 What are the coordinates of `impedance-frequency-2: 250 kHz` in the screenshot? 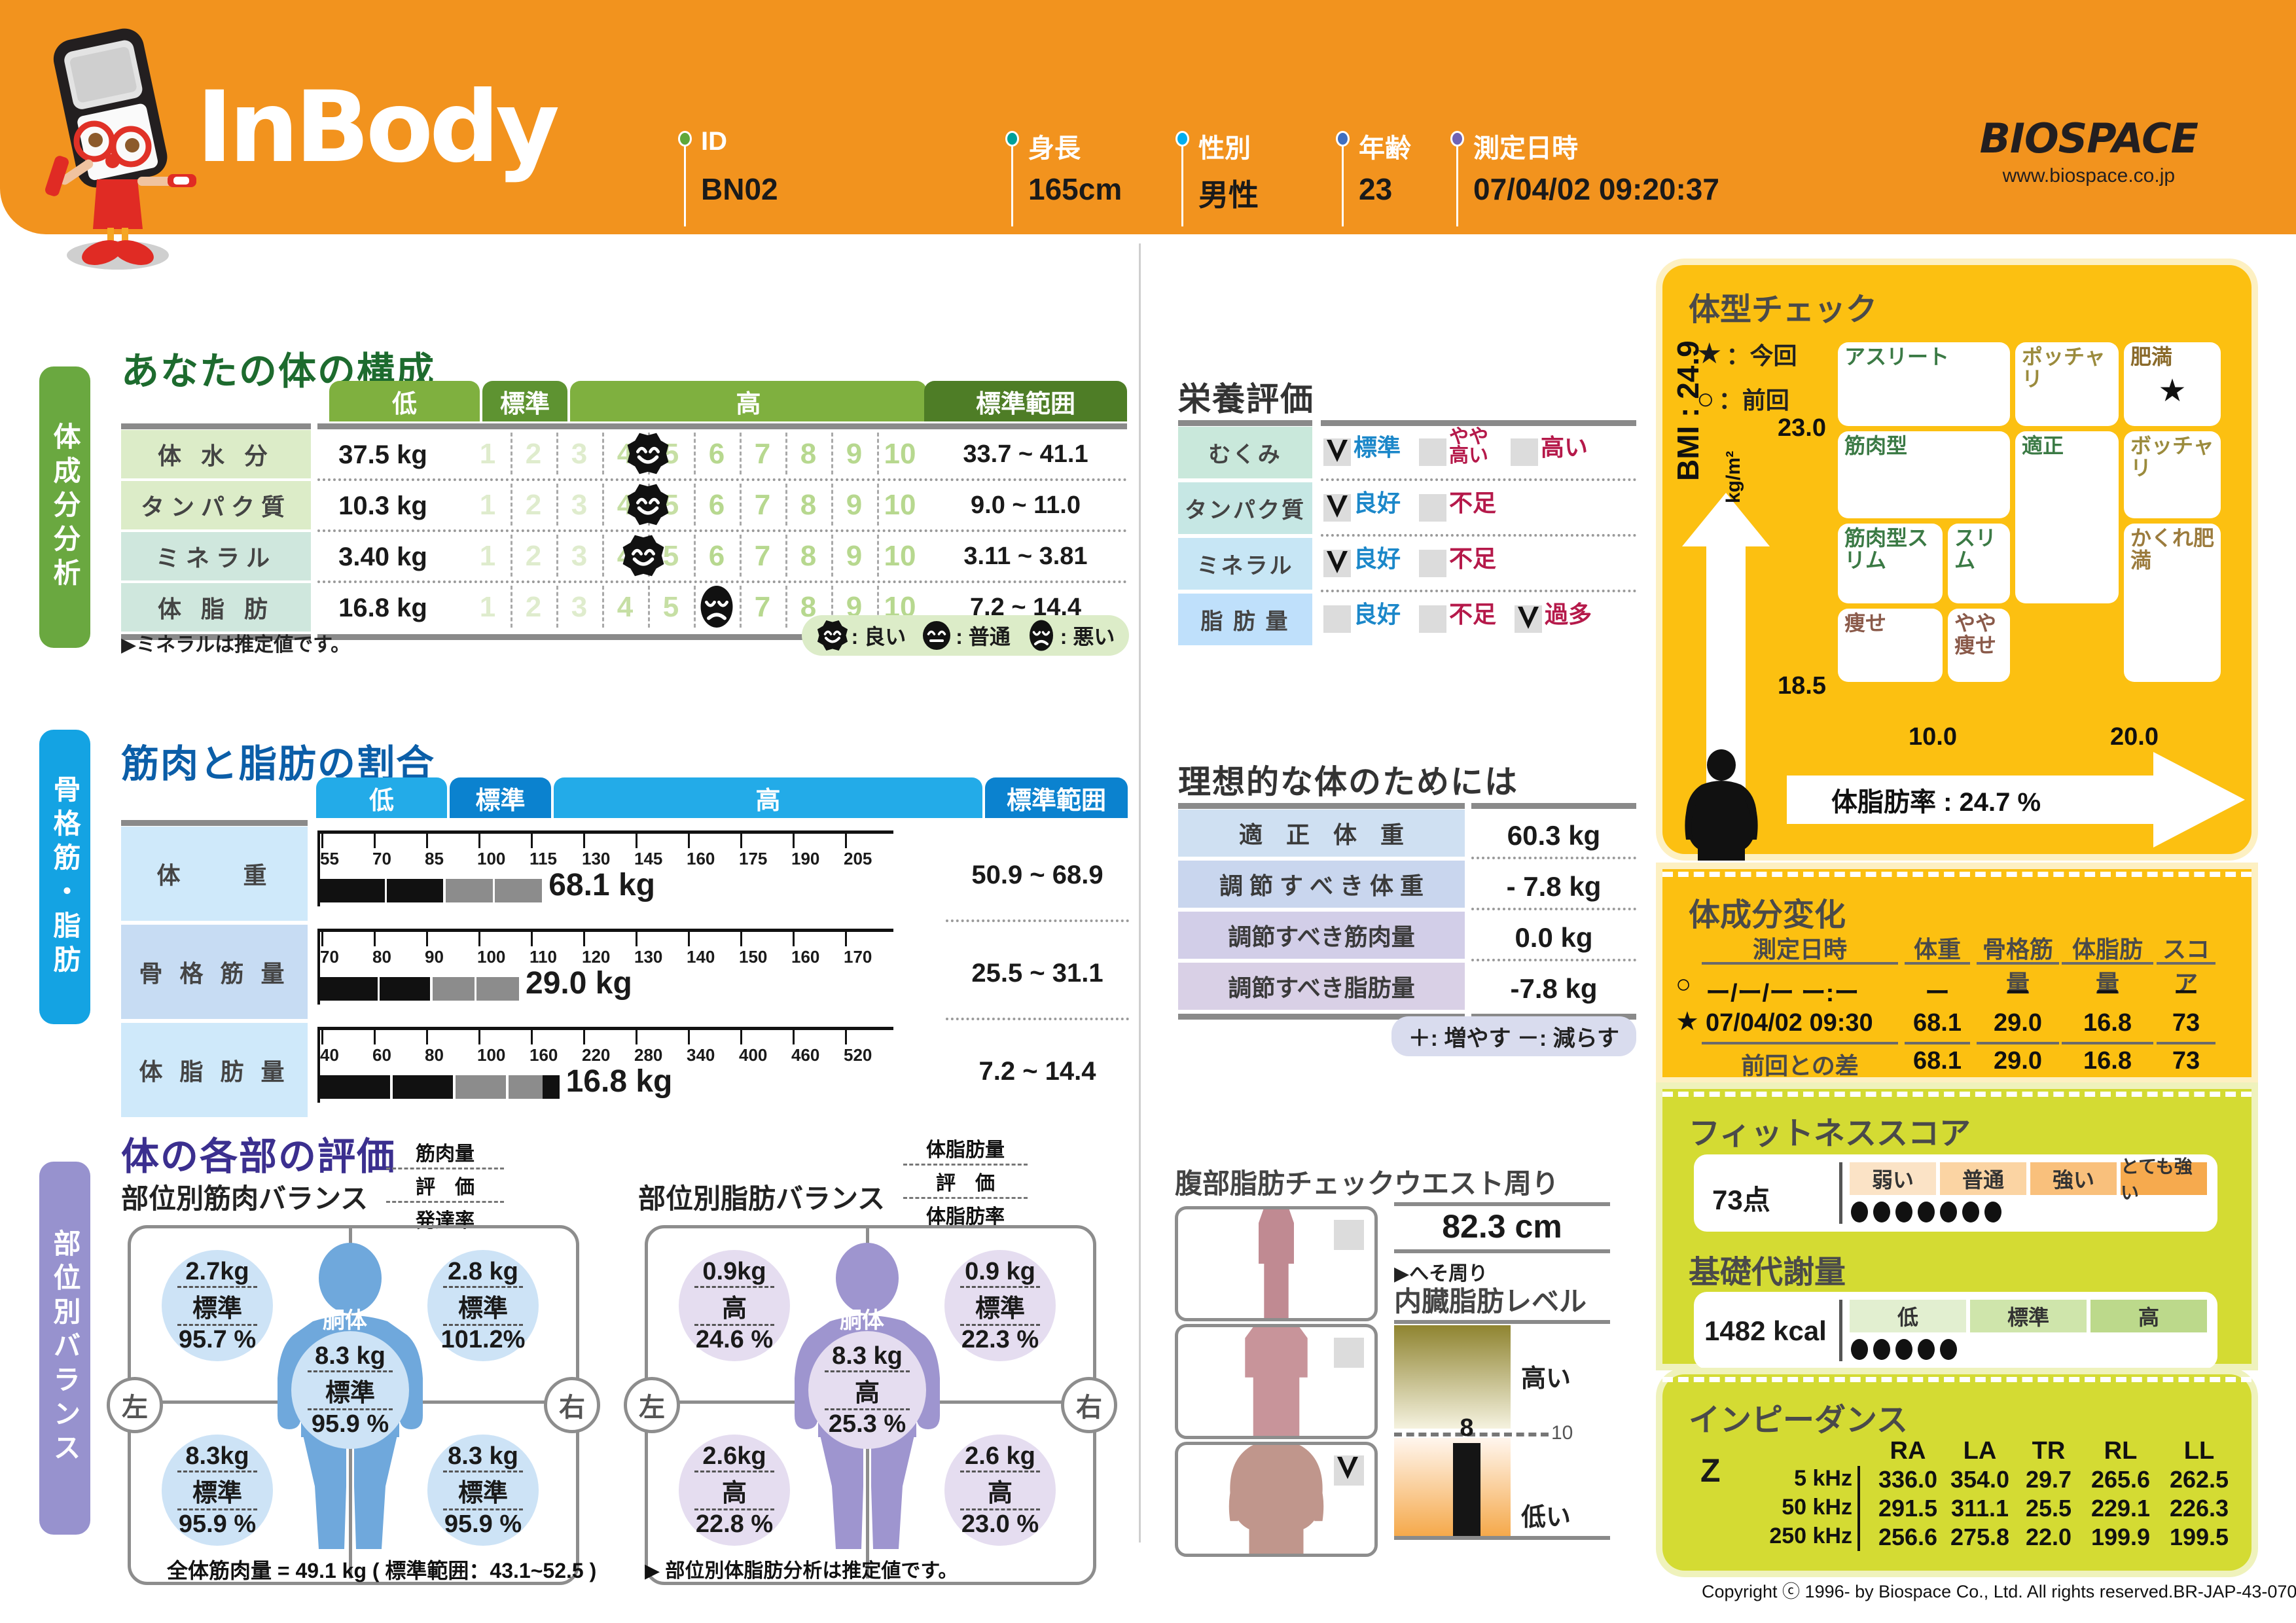 It's located at (1810, 1536).